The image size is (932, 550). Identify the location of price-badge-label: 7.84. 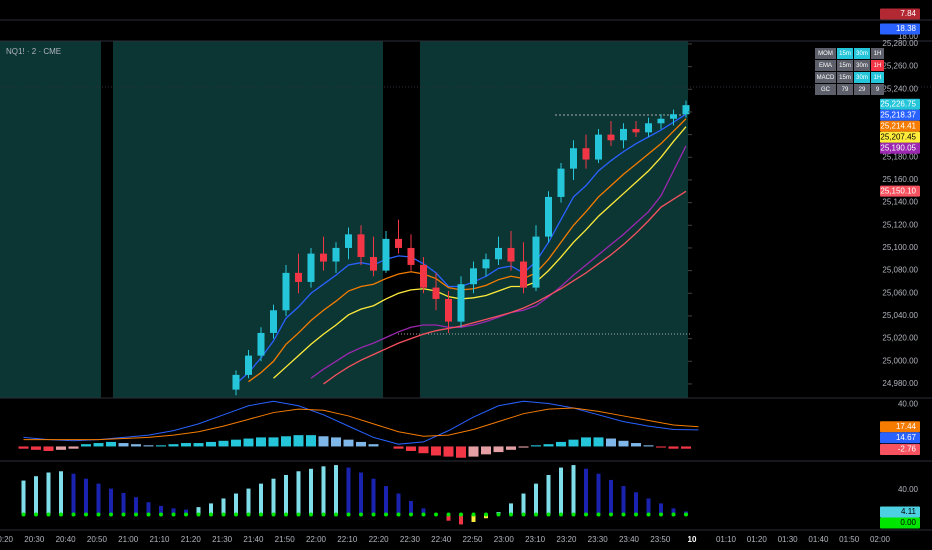
(908, 13).